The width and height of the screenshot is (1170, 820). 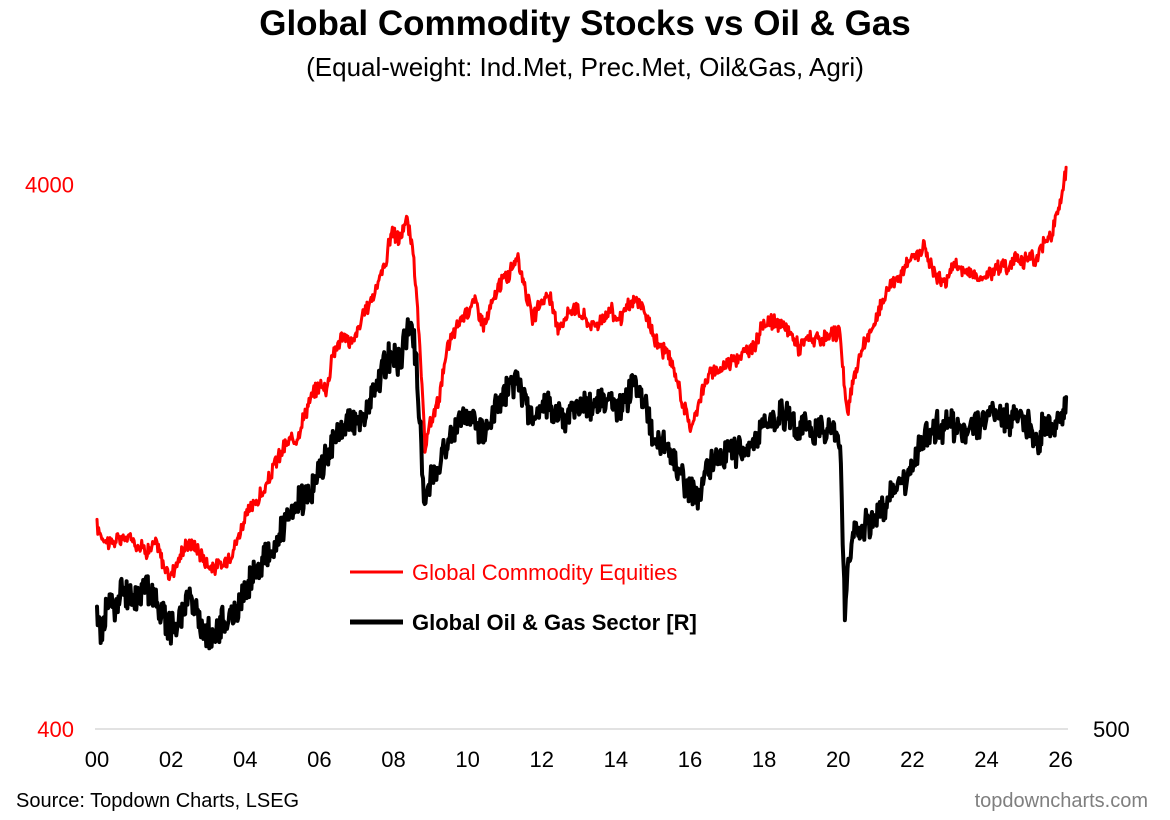 What do you see at coordinates (585, 23) in the screenshot?
I see `chart-title: Global Commodity Stocks vs Oil & Gas` at bounding box center [585, 23].